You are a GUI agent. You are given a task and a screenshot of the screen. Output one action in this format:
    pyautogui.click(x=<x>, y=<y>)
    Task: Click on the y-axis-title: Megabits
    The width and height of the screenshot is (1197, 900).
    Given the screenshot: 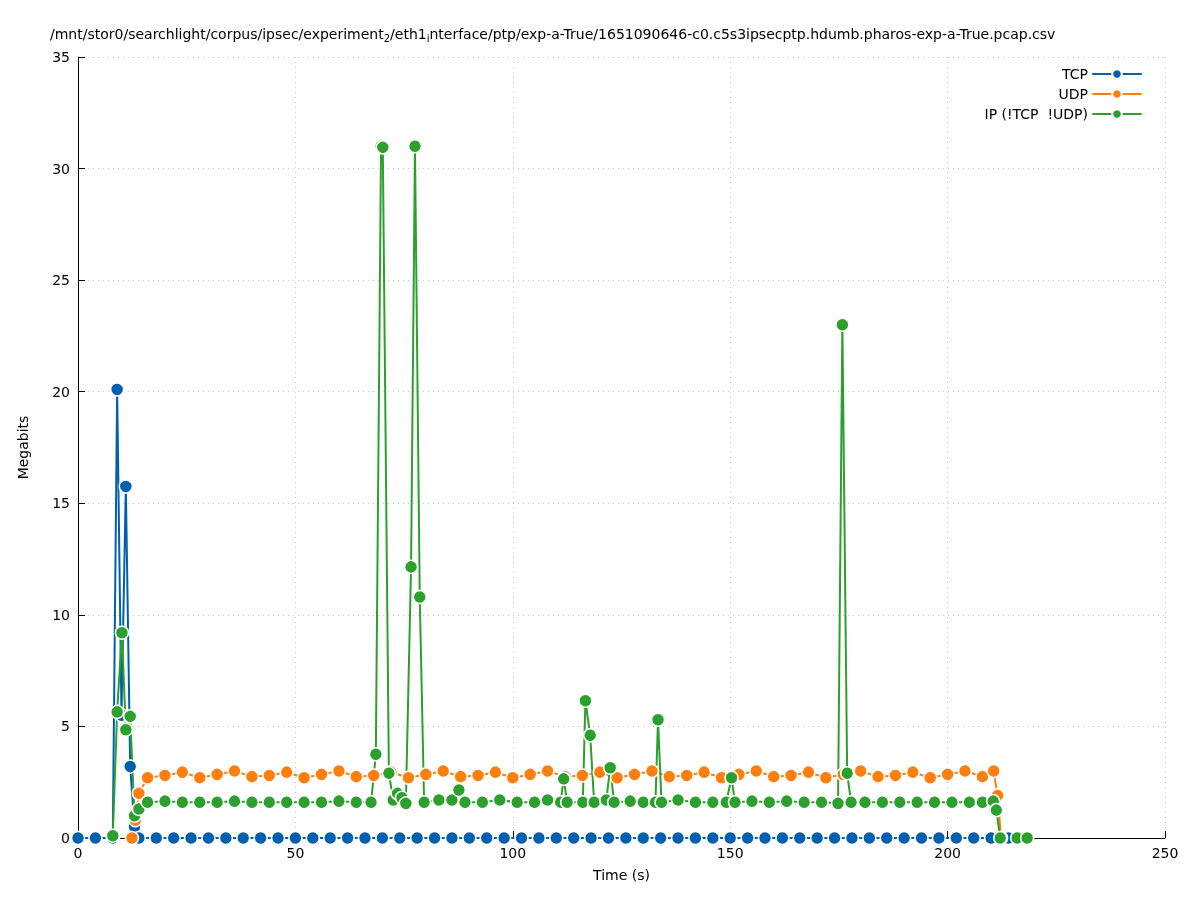 What is the action you would take?
    pyautogui.click(x=23, y=447)
    